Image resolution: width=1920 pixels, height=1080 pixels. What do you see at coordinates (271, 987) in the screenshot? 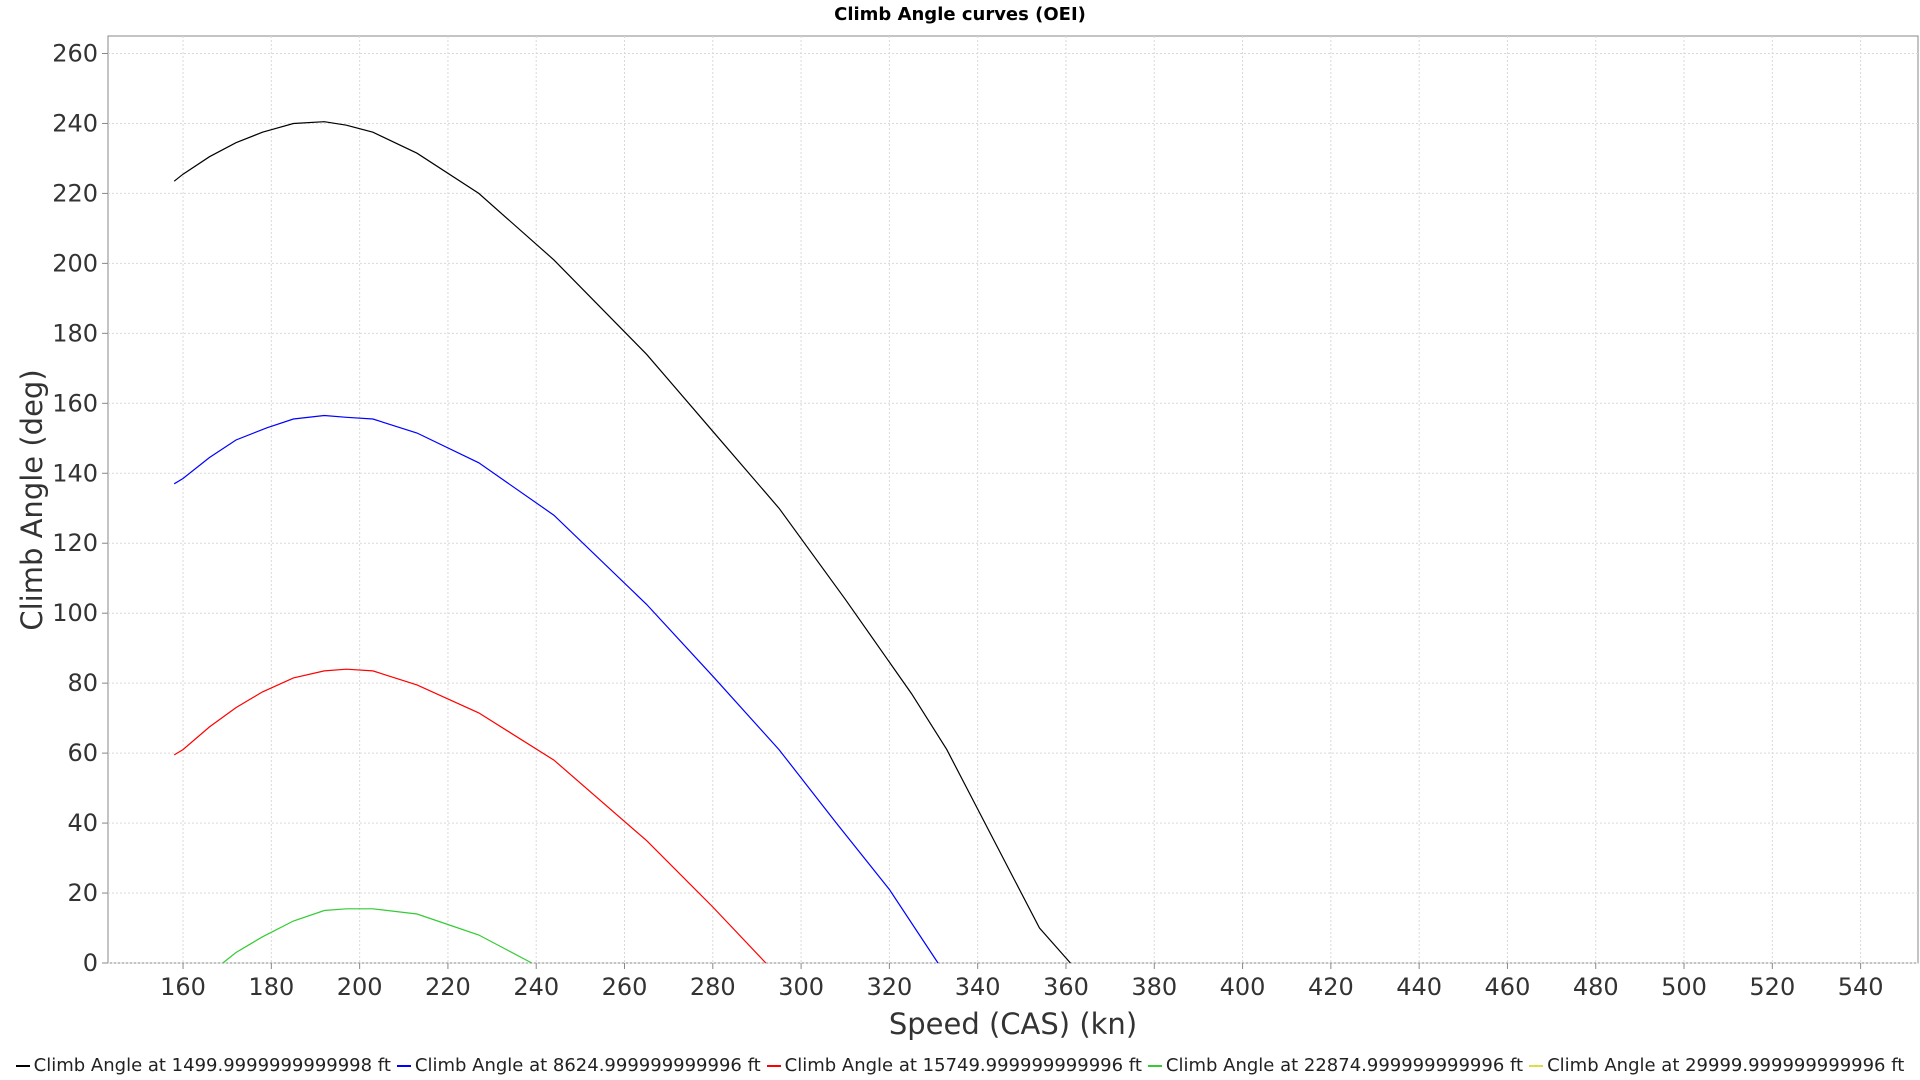
I see `x-tick-label: 180` at bounding box center [271, 987].